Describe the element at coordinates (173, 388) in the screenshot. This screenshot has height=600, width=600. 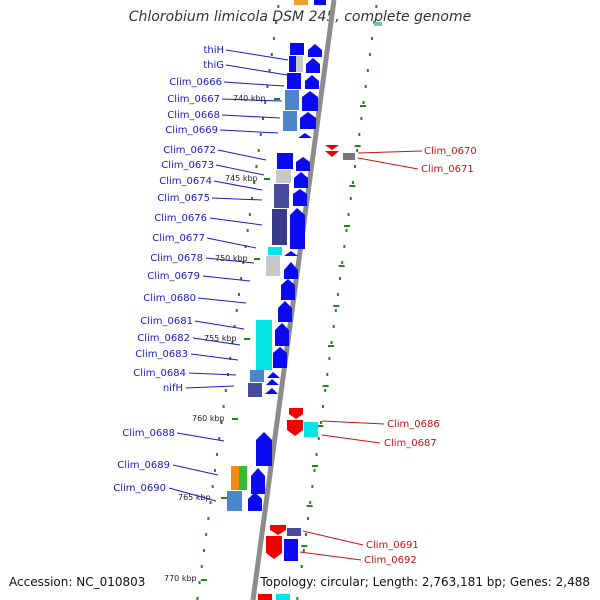
I see `gene-label: nifH` at that location.